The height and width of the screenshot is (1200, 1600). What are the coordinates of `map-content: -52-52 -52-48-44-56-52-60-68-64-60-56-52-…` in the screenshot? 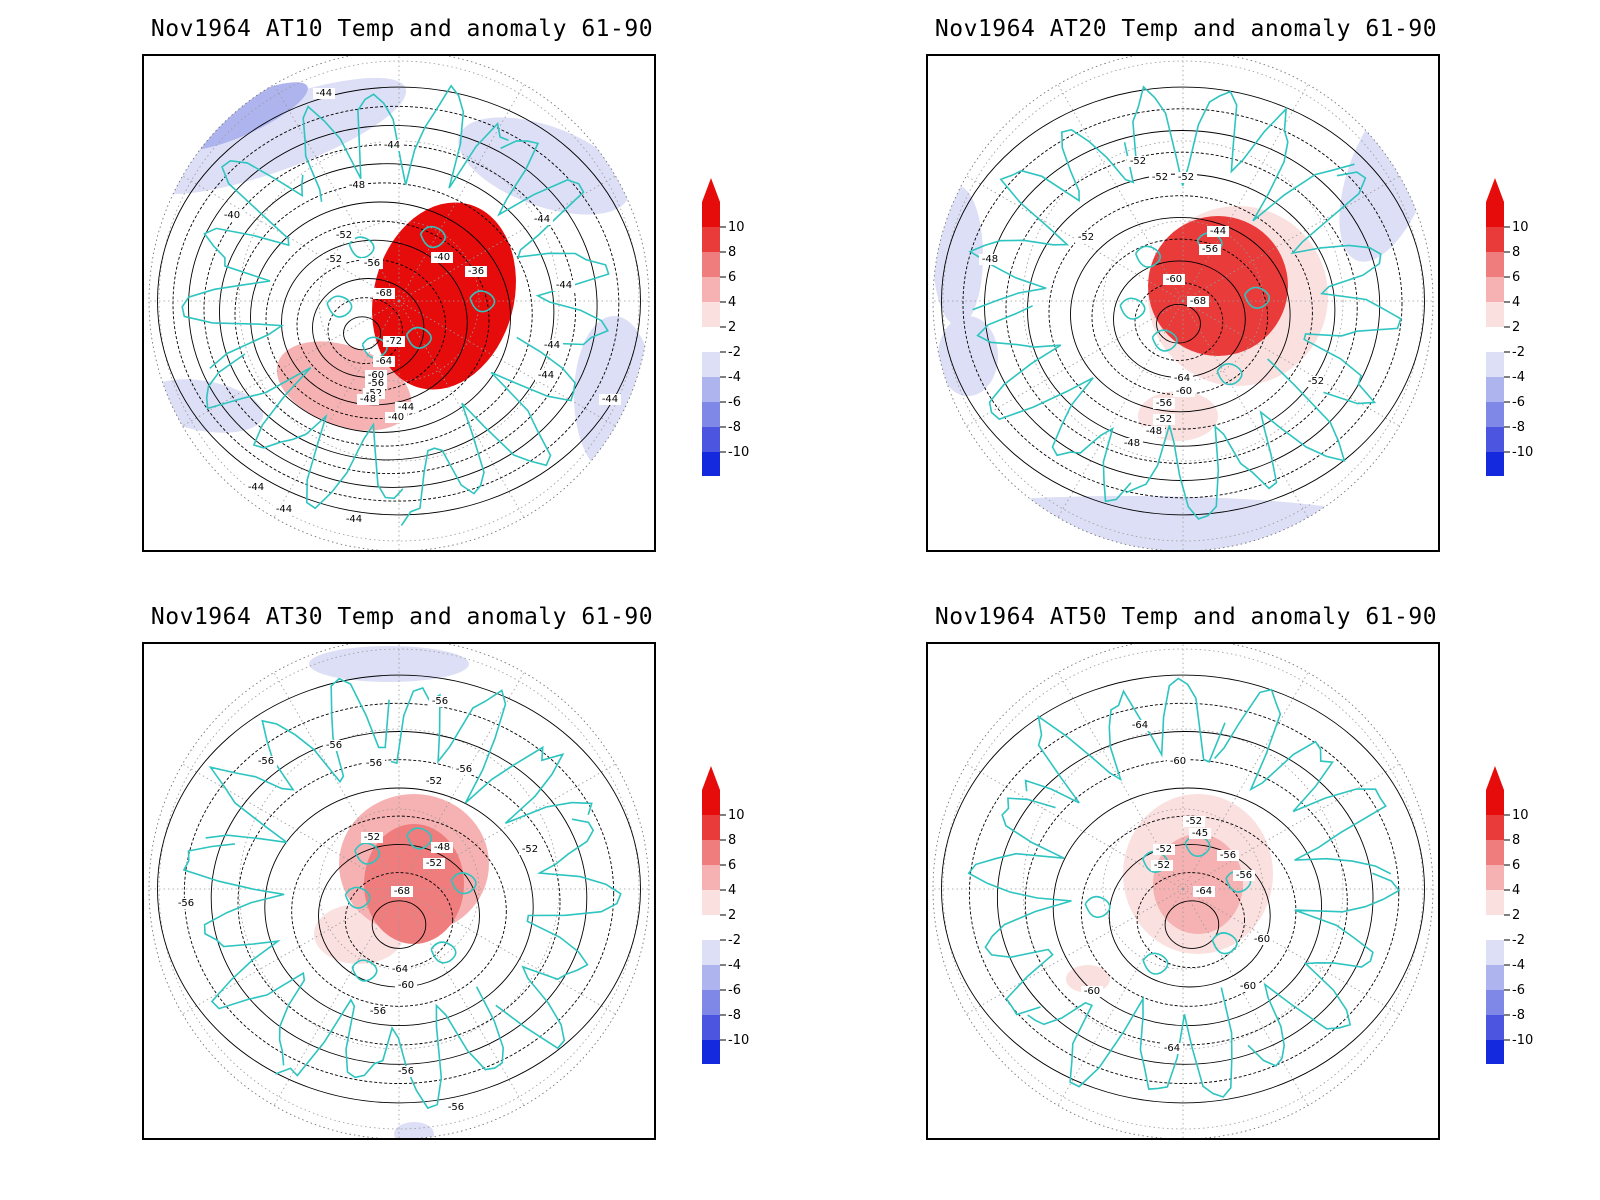 It's located at (1183, 303).